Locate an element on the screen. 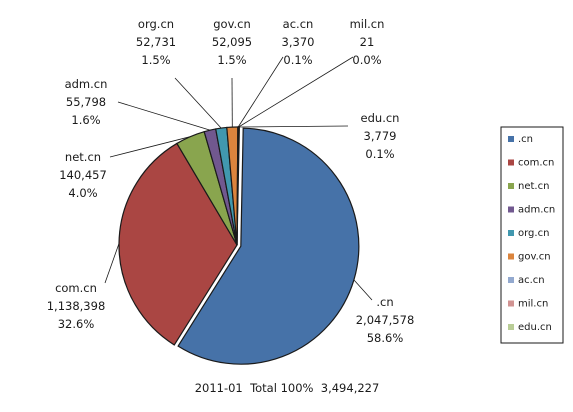  data-label-name: mil.cn is located at coordinates (367, 24).